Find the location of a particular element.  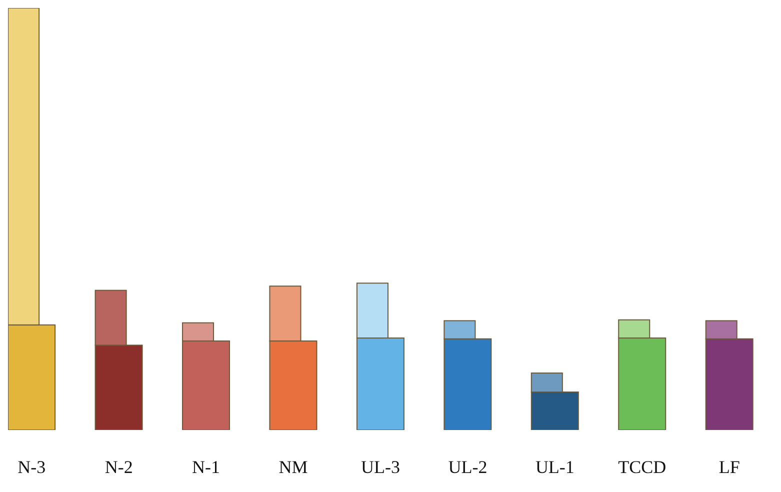

x-tick-label: N-2 is located at coordinates (118, 466).